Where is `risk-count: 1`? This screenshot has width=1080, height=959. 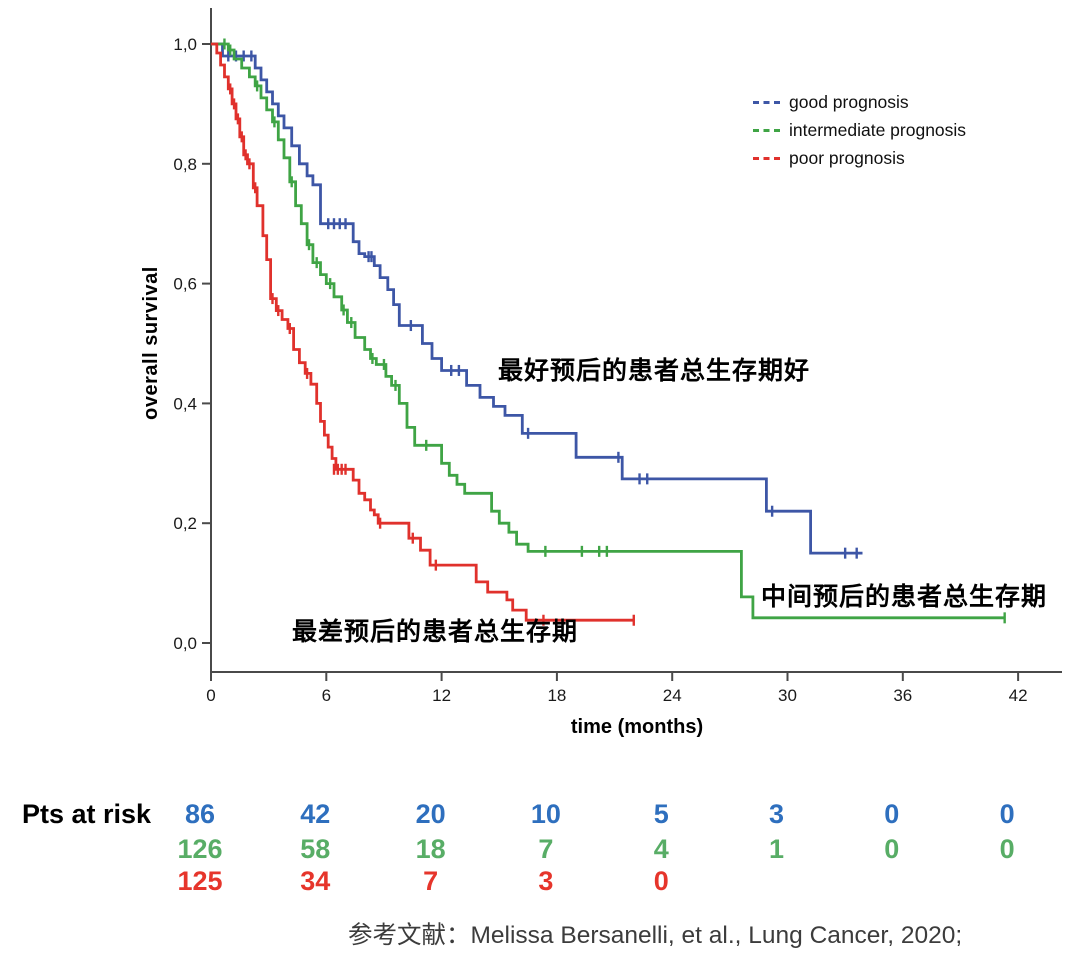 risk-count: 1 is located at coordinates (776, 849).